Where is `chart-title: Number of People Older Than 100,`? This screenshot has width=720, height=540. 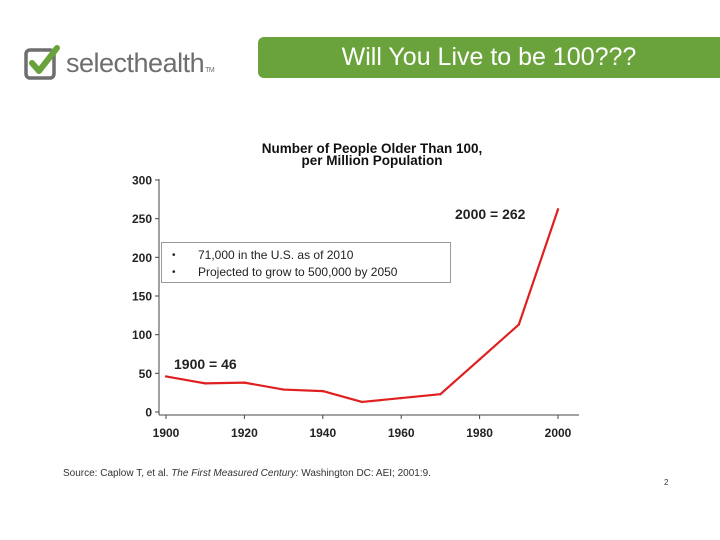 chart-title: Number of People Older Than 100, is located at coordinates (372, 148).